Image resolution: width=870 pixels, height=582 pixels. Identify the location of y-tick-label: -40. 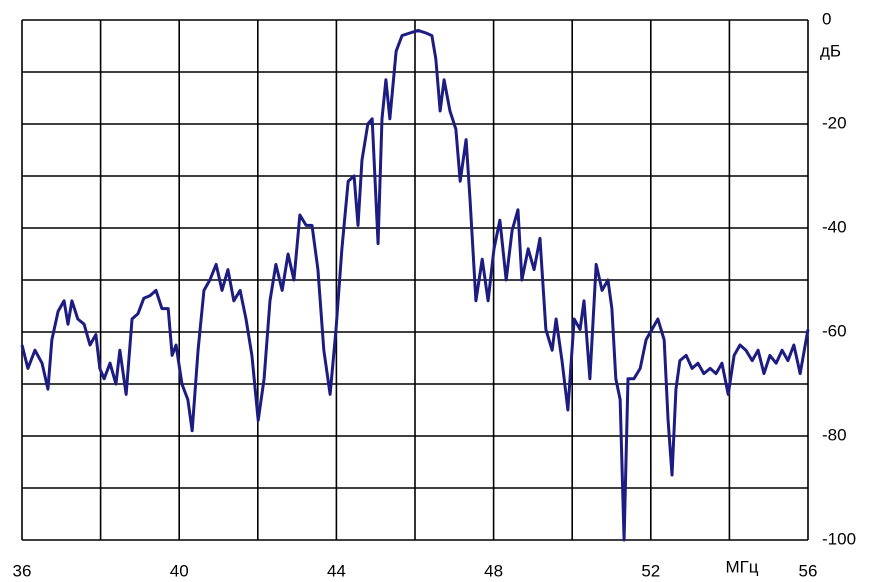
(834, 226).